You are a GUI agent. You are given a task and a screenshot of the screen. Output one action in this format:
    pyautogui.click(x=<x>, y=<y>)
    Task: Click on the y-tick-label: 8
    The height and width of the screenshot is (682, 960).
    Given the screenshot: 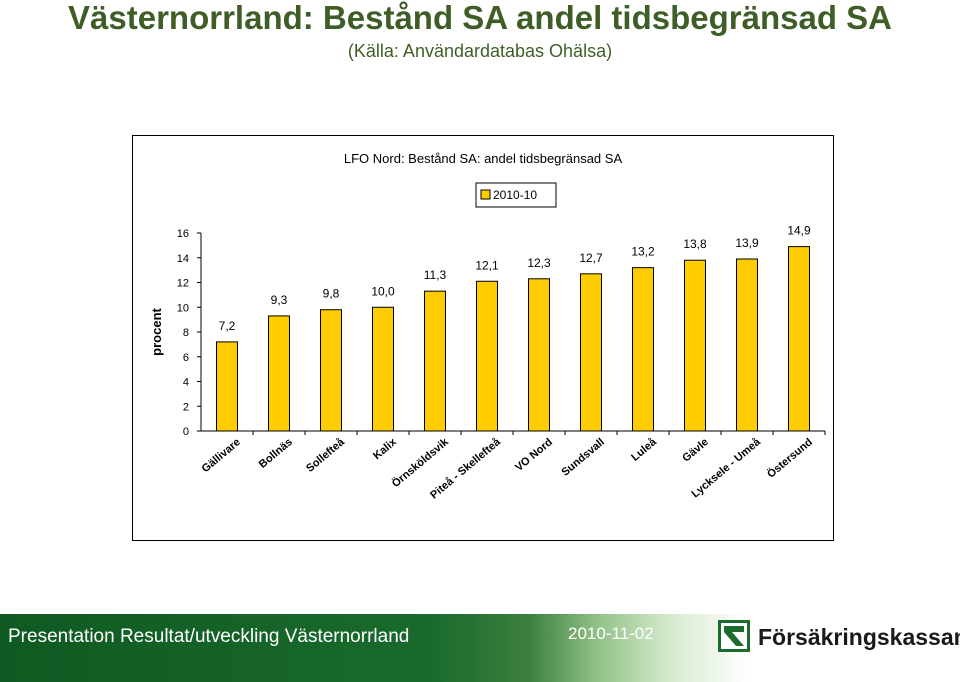 What is the action you would take?
    pyautogui.click(x=186, y=333)
    